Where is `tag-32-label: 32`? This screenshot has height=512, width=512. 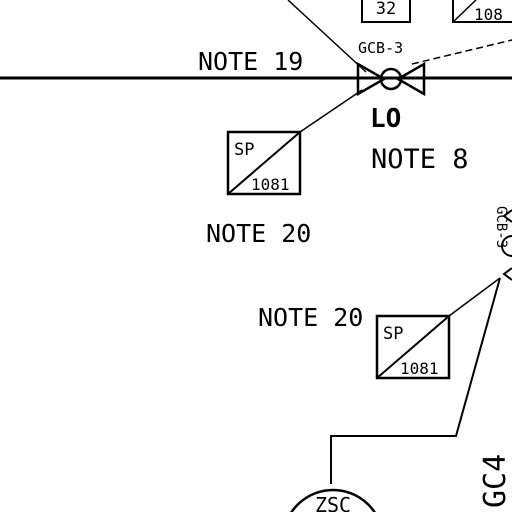
tag-32-label: 32 is located at coordinates (386, 9).